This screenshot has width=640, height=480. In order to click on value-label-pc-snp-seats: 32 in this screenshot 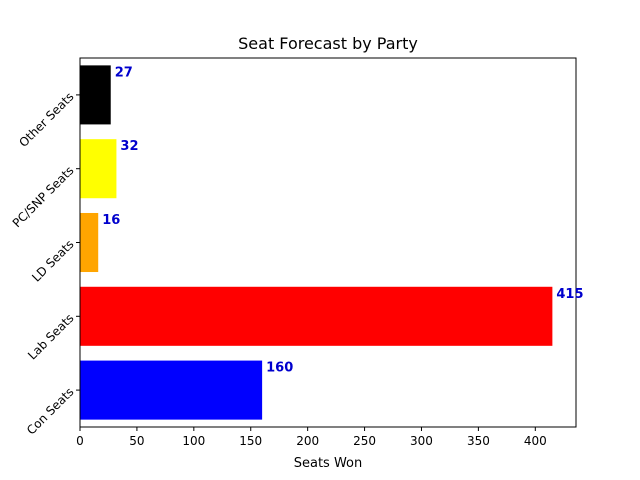, I will do `click(129, 146)`.